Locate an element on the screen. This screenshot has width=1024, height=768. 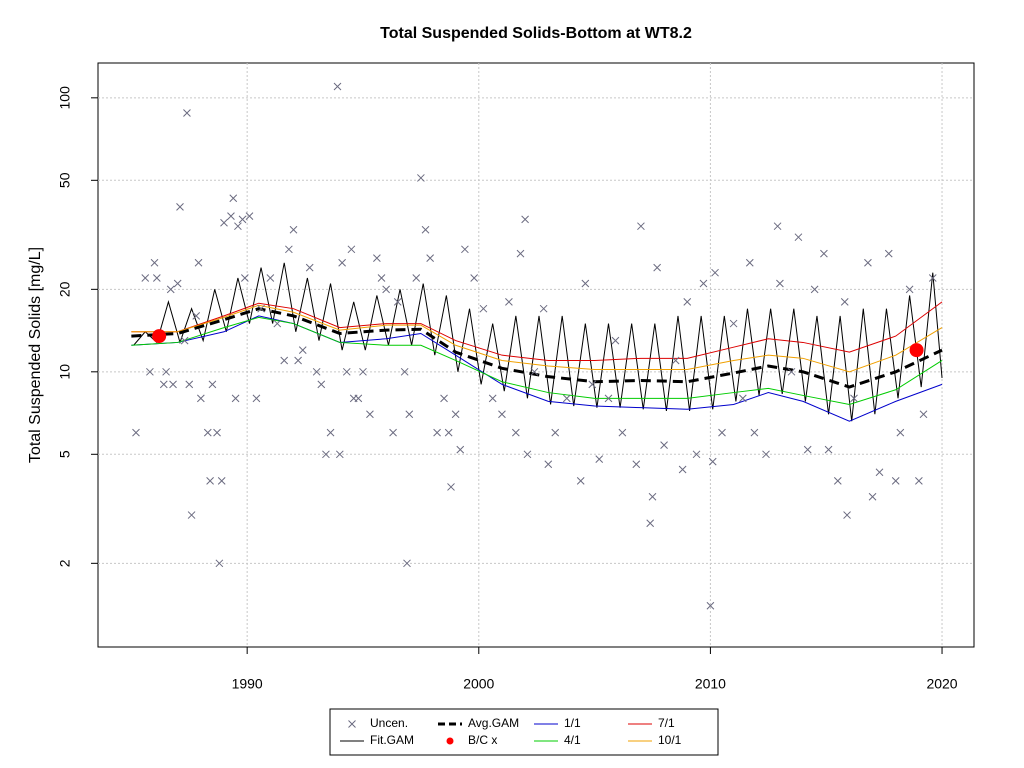
y-tick-label: 50 is located at coordinates (65, 180).